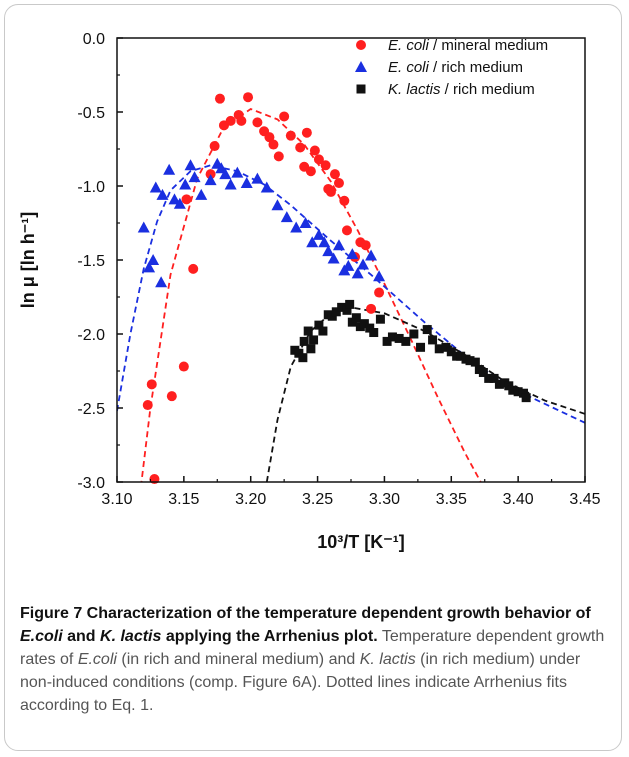 The width and height of the screenshot is (629, 757). Describe the element at coordinates (461, 89) in the screenshot. I see `legend-entry-2: K. lactis / rich medium` at that location.